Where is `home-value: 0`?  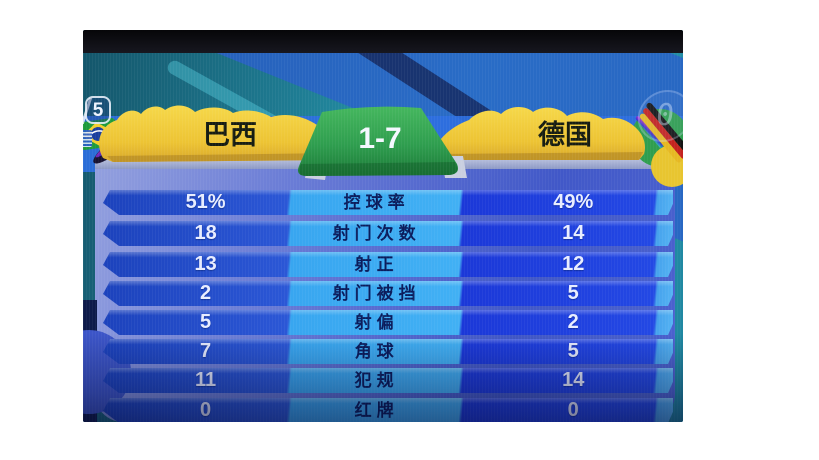 home-value: 0 is located at coordinates (206, 410).